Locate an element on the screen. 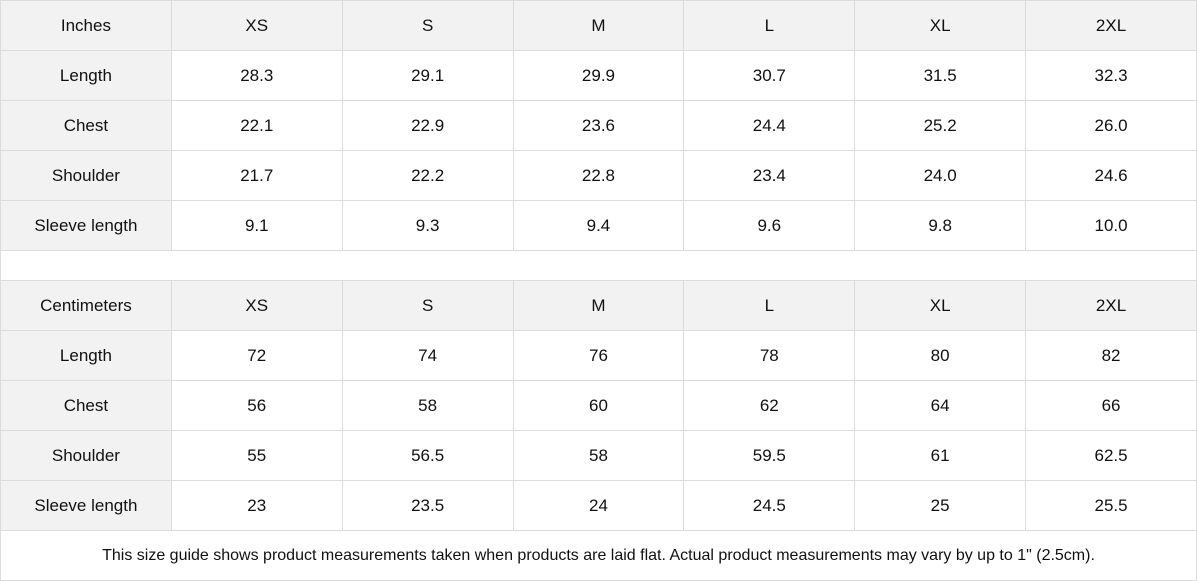 The height and width of the screenshot is (581, 1197). measurement-value: 78 is located at coordinates (769, 355).